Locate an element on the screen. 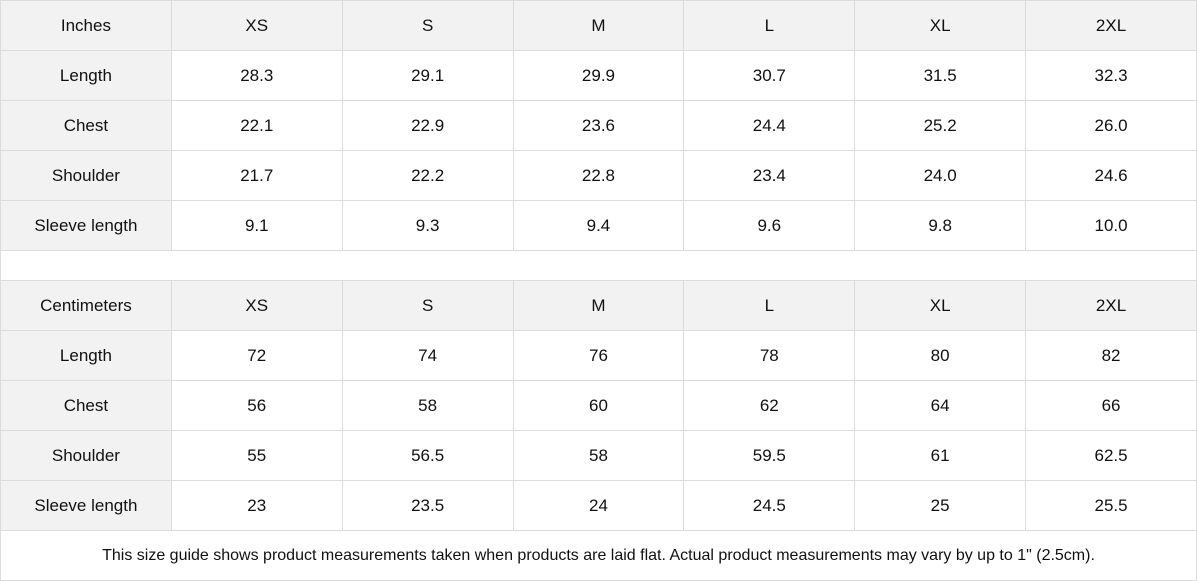 The height and width of the screenshot is (581, 1197). measurement-value: 78 is located at coordinates (769, 355).